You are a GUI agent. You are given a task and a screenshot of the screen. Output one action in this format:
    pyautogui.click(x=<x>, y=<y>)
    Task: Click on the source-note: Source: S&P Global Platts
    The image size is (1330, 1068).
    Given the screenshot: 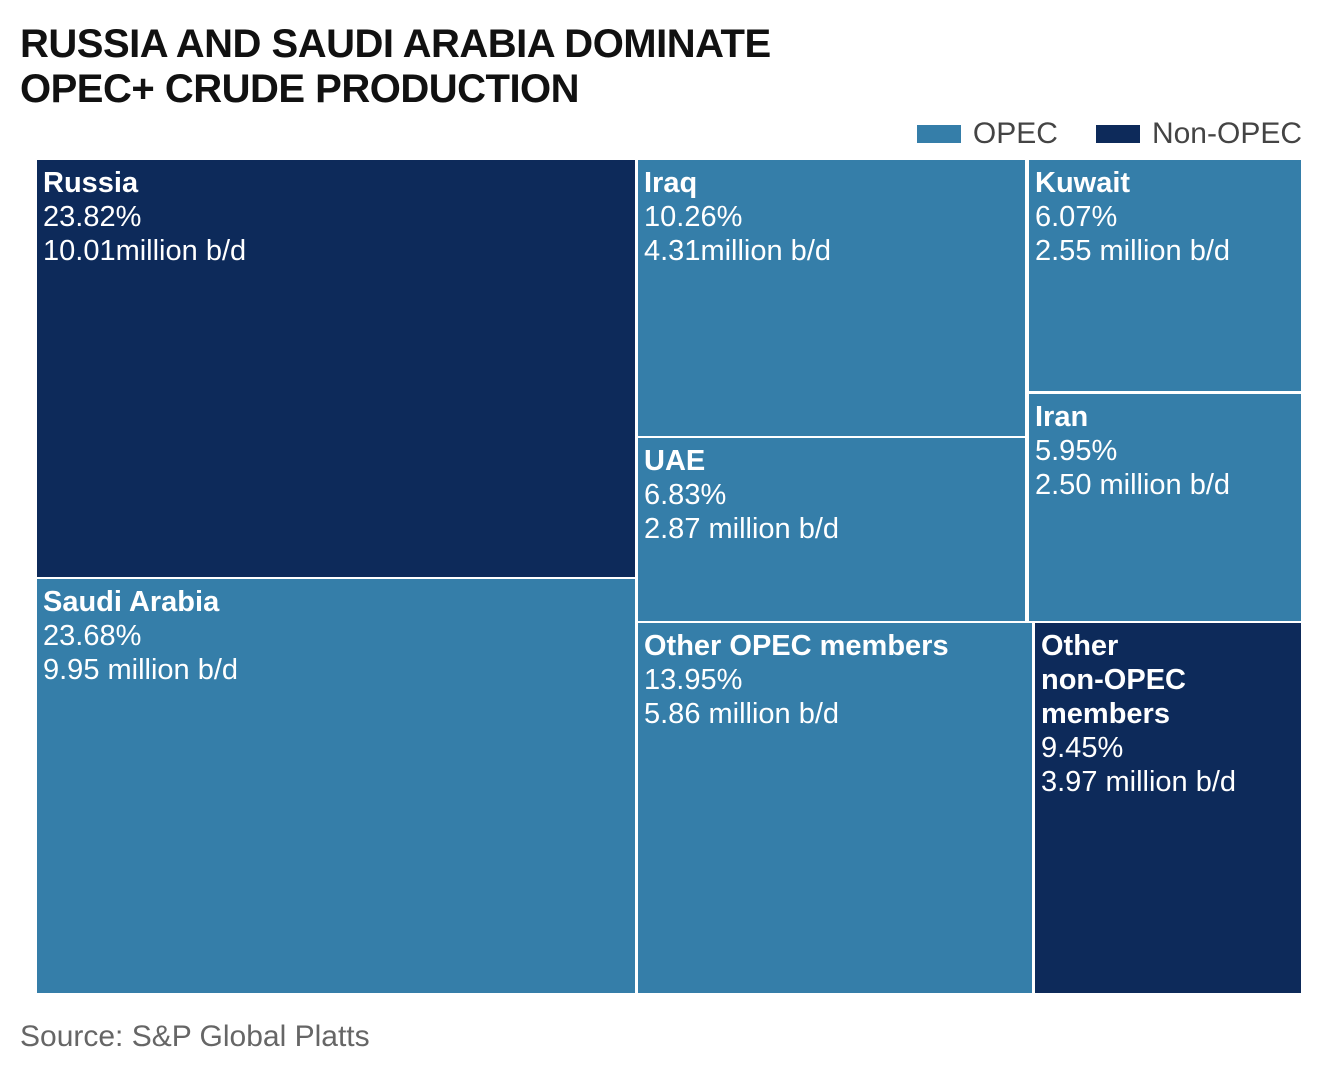 What is the action you would take?
    pyautogui.click(x=195, y=1036)
    